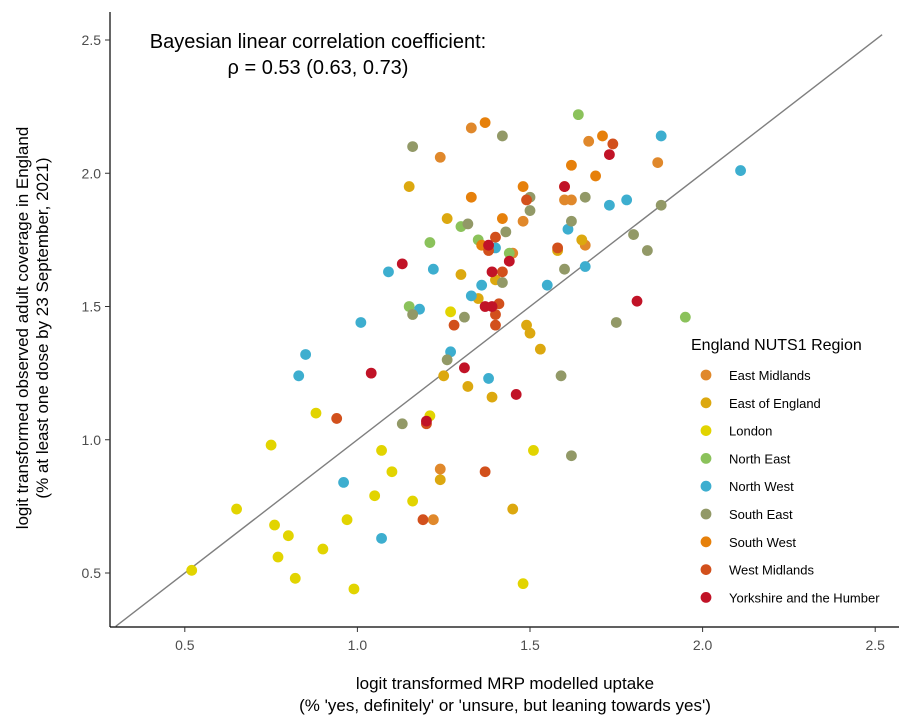  What do you see at coordinates (703, 645) in the screenshot?
I see `x-tick-label: 2.0` at bounding box center [703, 645].